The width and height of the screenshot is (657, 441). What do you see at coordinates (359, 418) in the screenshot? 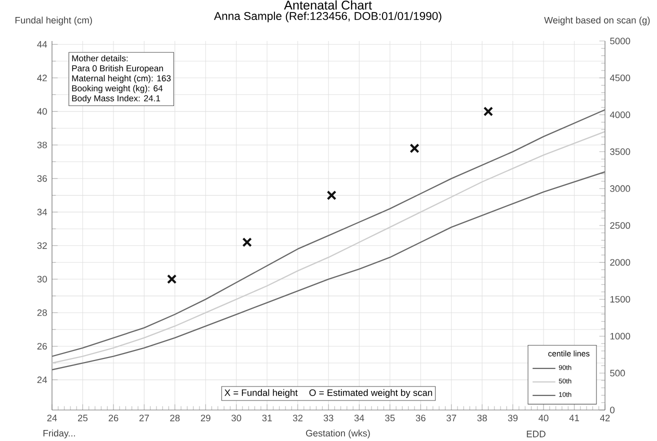
I see `x-tick-label: 34` at bounding box center [359, 418].